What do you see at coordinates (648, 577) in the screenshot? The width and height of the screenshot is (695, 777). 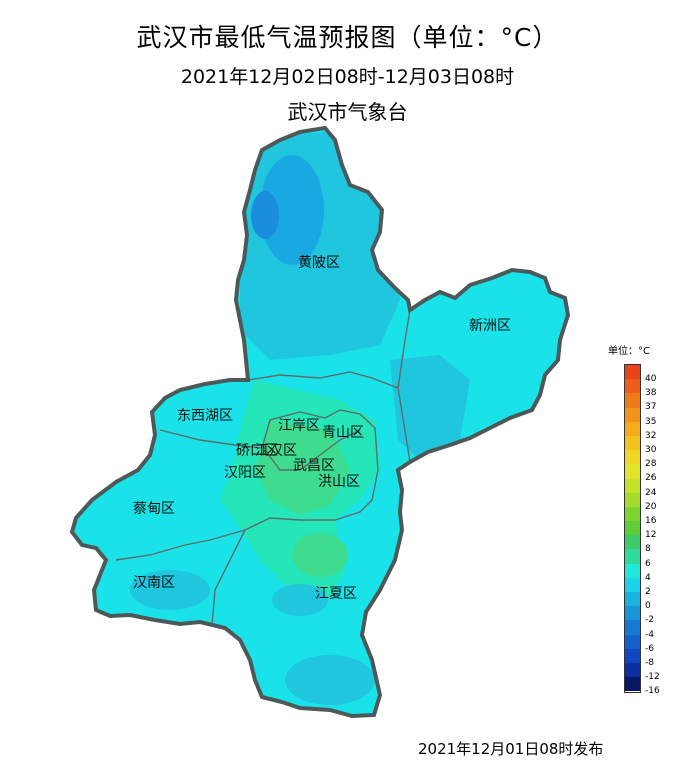 I see `legend-tick-label: 4` at bounding box center [648, 577].